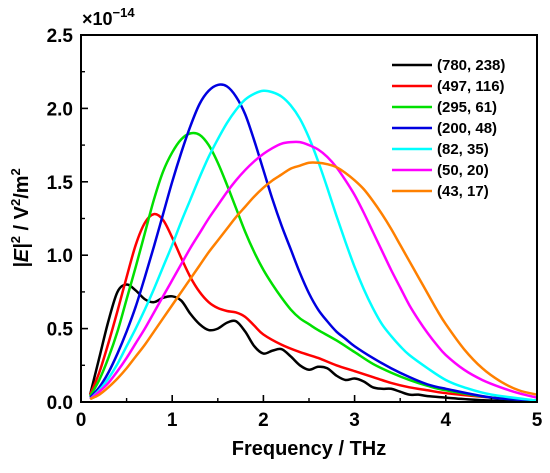  I want to click on x-tick-label: 4, so click(446, 420).